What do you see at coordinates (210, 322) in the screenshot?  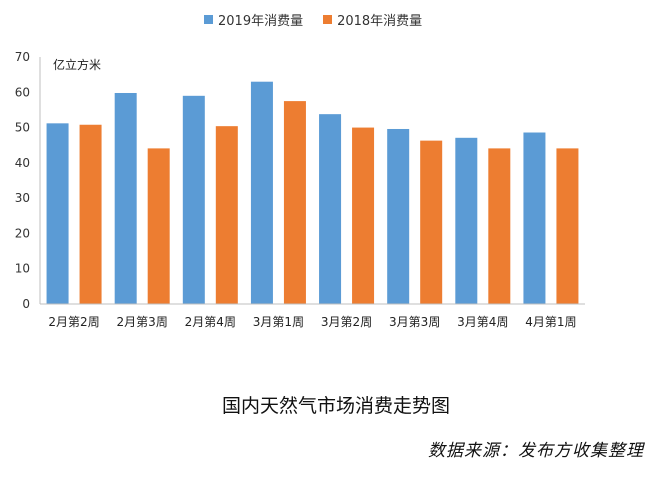 I see `x-tick-label: 2月第4周` at bounding box center [210, 322].